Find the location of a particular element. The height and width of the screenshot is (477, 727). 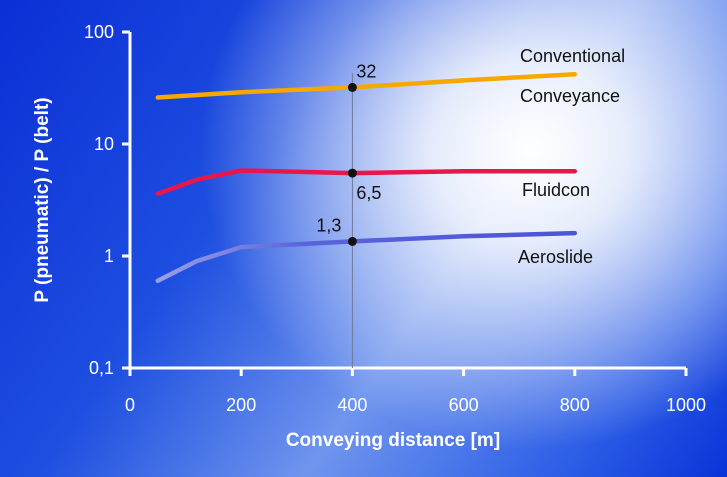

y-axis-title: P (pneumatic) / P (belt) is located at coordinates (42, 199).